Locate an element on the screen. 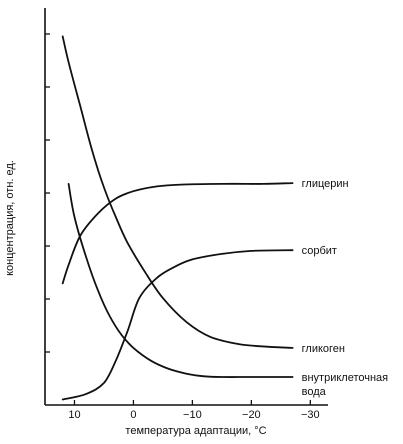  series-line-glycerol is located at coordinates (177, 233).